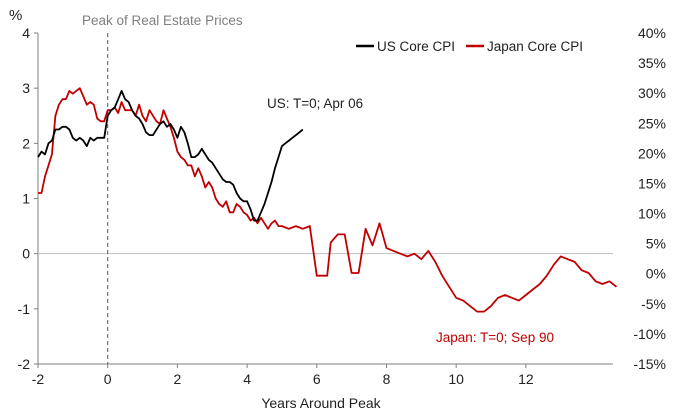  I want to click on legend-label-us: US Core CPI, so click(416, 46).